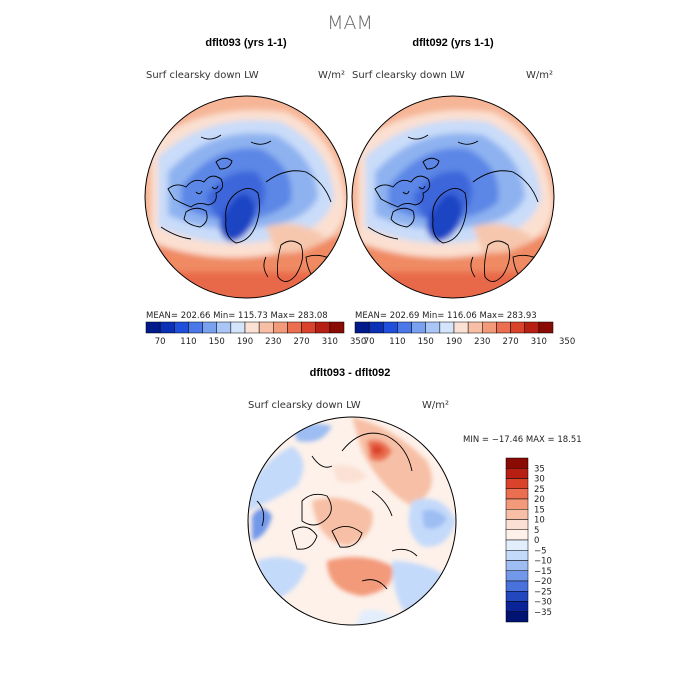  Describe the element at coordinates (301, 342) in the screenshot. I see `panel-left-colorbar-tick-label: 270` at that location.